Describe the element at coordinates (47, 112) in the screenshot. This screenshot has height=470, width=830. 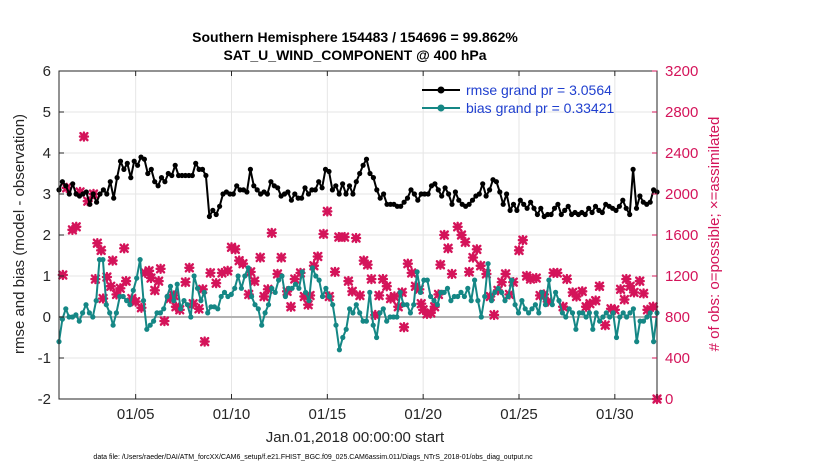
I see `y-tick-label-7: 5` at that location.